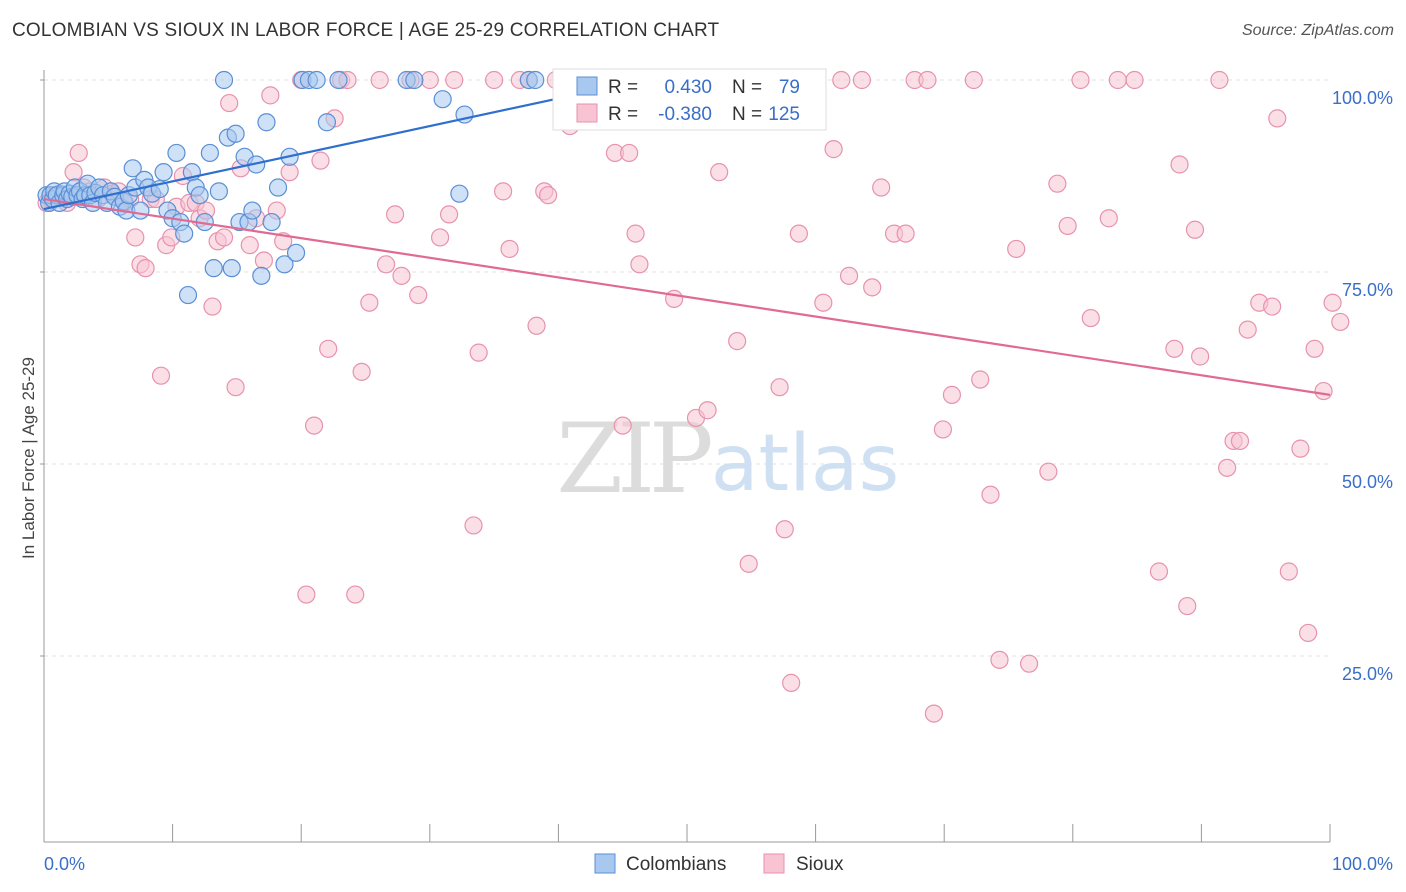 The width and height of the screenshot is (1406, 892). I want to click on footer-legend-swatch-colombians, so click(605, 863).